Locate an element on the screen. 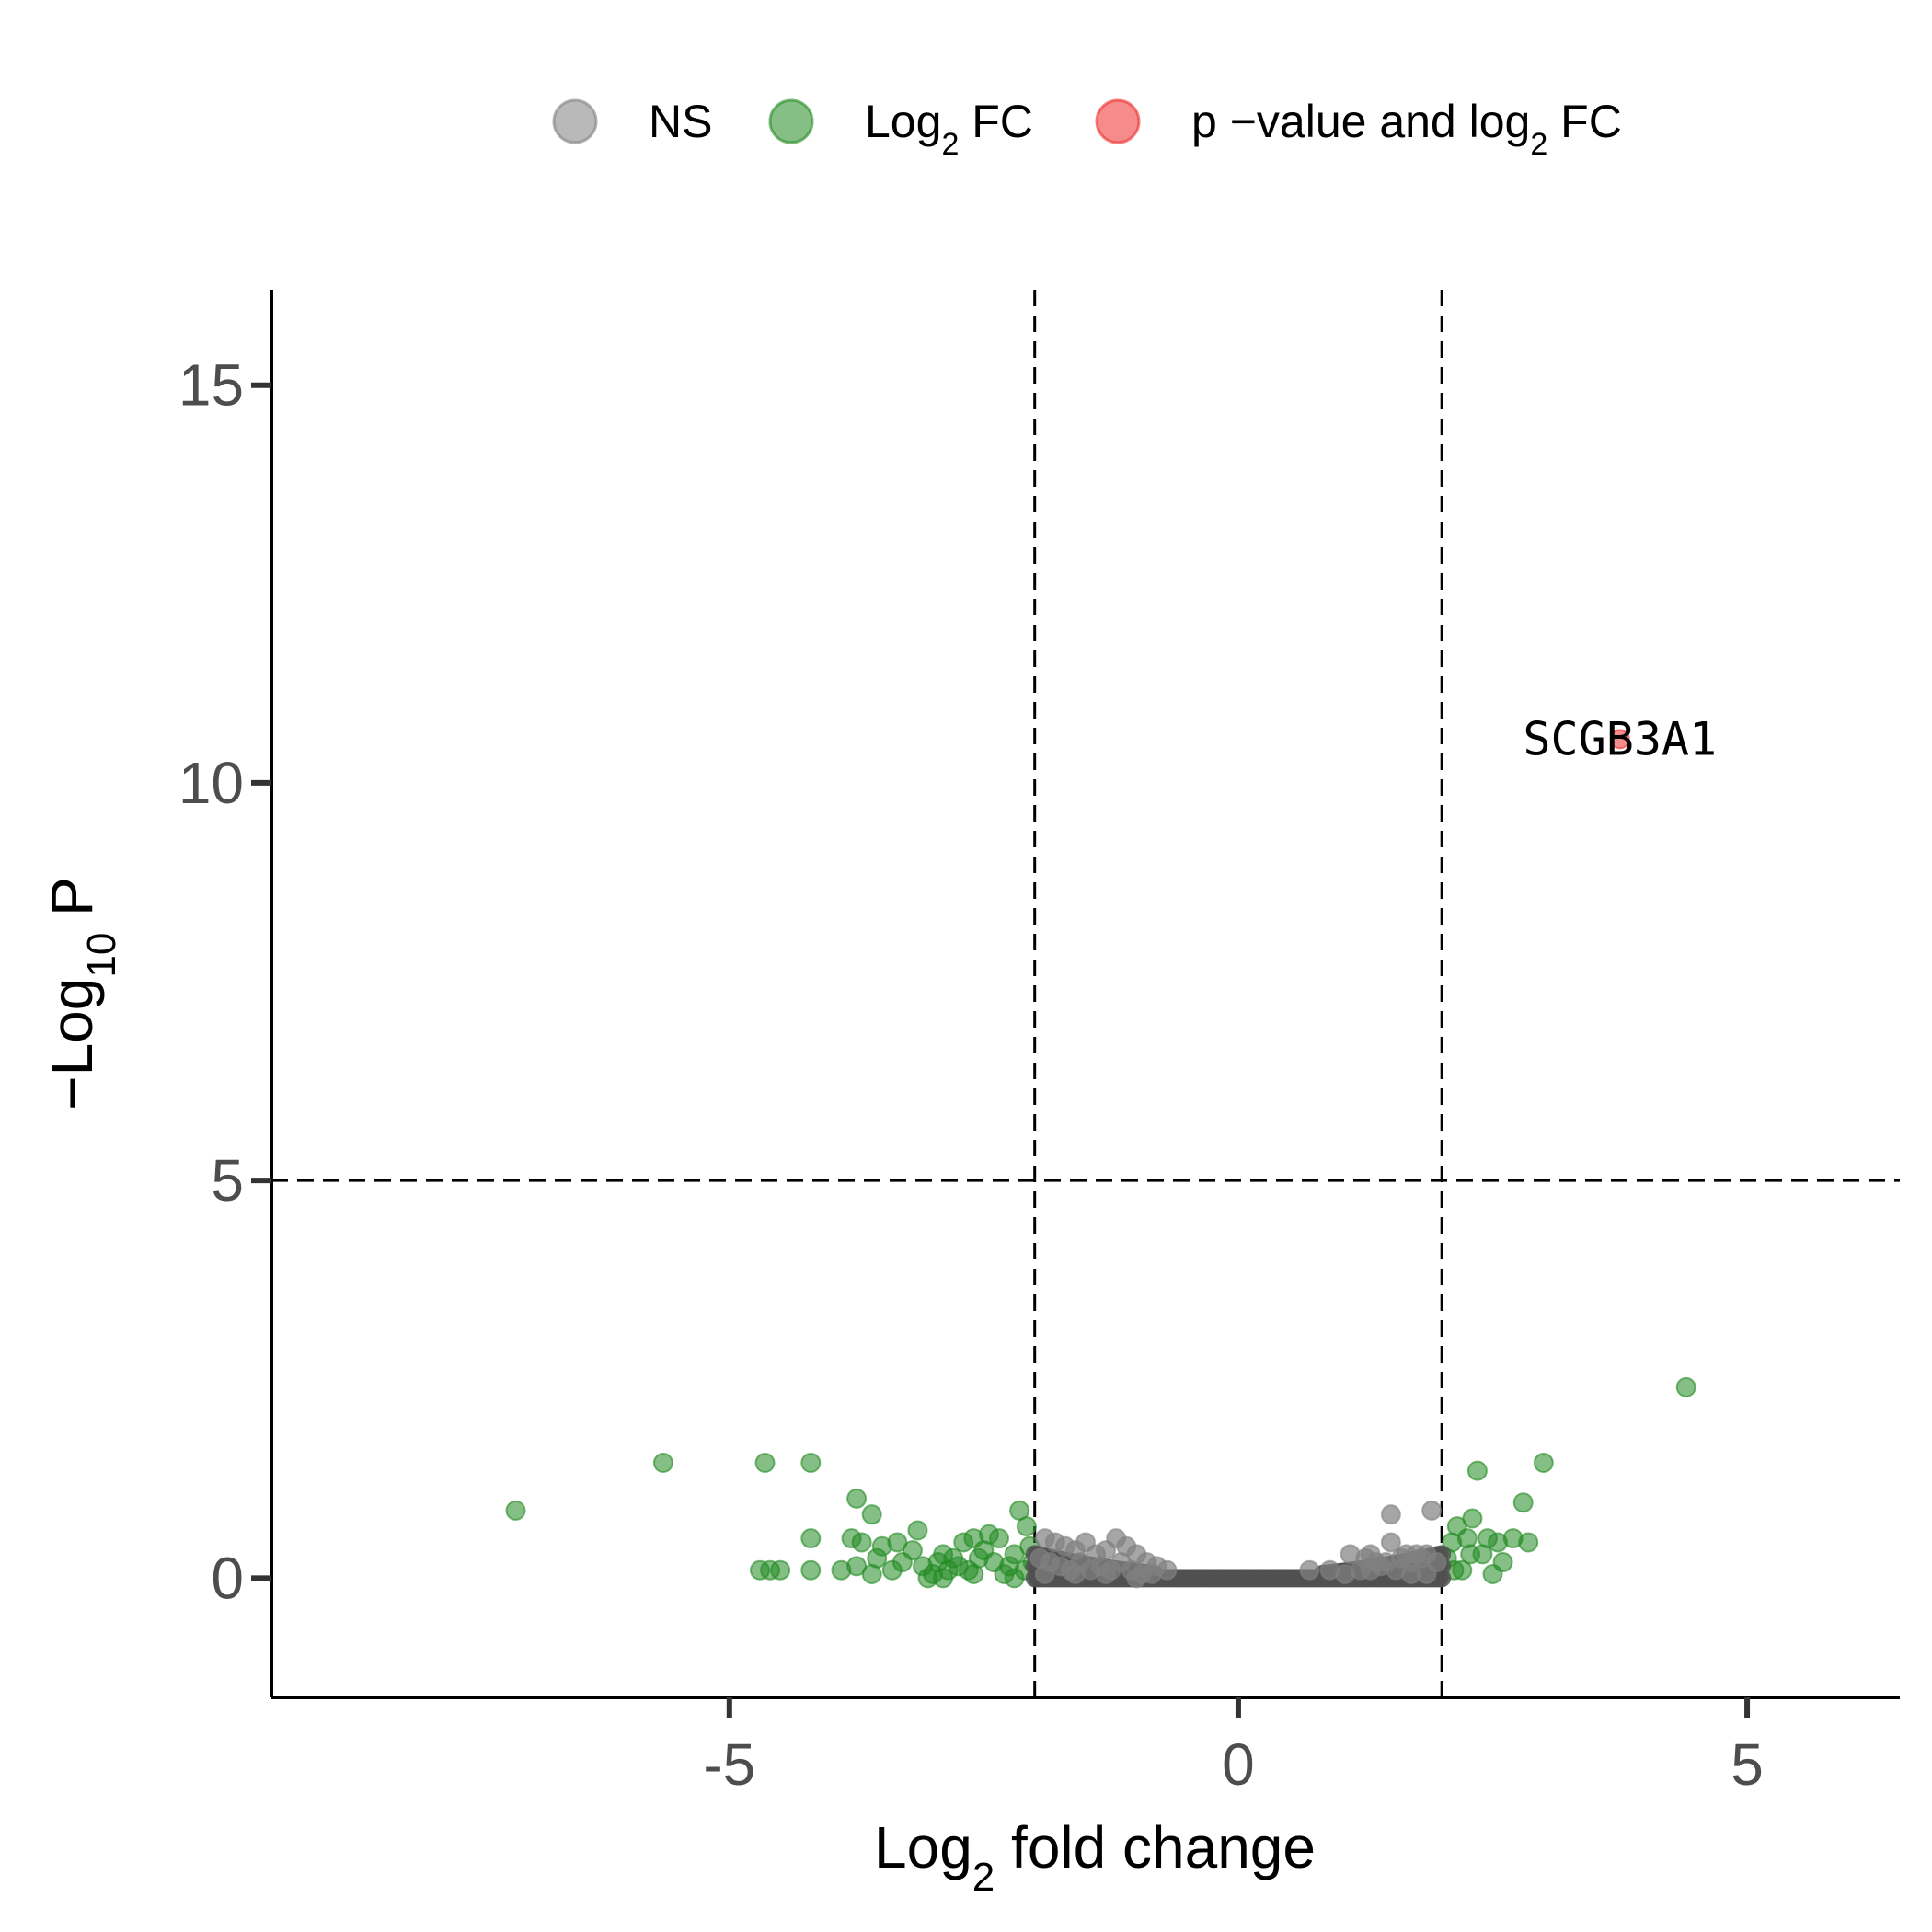 This screenshot has width=1932, height=1932. y-tick-label: 5 is located at coordinates (227, 1180).